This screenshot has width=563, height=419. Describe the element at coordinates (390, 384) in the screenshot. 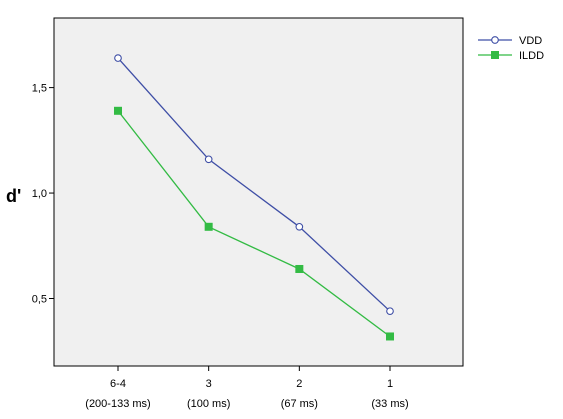

I see `x-tick-label: 1` at that location.